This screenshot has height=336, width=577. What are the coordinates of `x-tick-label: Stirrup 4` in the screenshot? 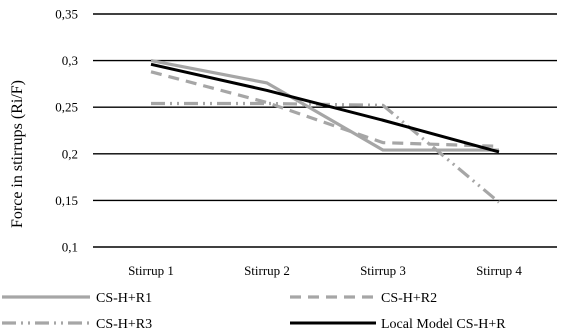 It's located at (499, 270).